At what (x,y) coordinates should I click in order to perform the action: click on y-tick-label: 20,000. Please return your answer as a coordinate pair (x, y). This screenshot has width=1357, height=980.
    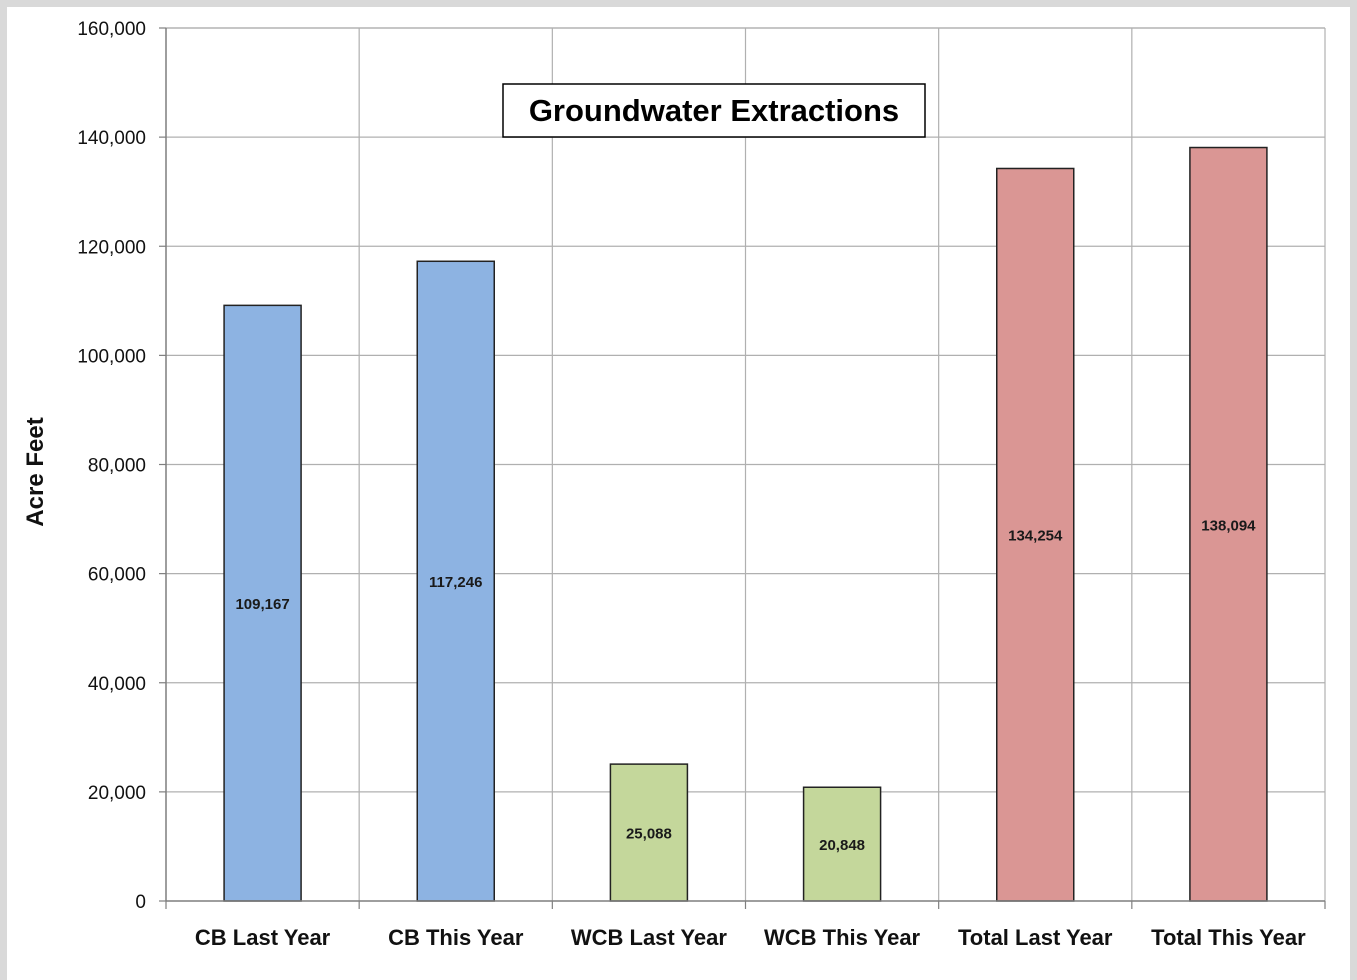
    Looking at the image, I should click on (117, 793).